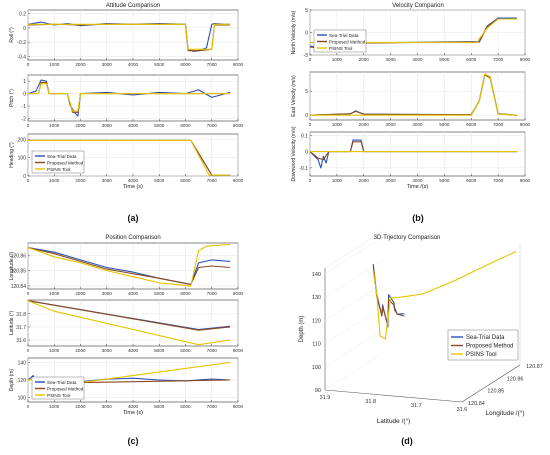 This screenshot has height=455, width=550. I want to click on panel-title-a: Attitude Comparison, so click(133, 6).